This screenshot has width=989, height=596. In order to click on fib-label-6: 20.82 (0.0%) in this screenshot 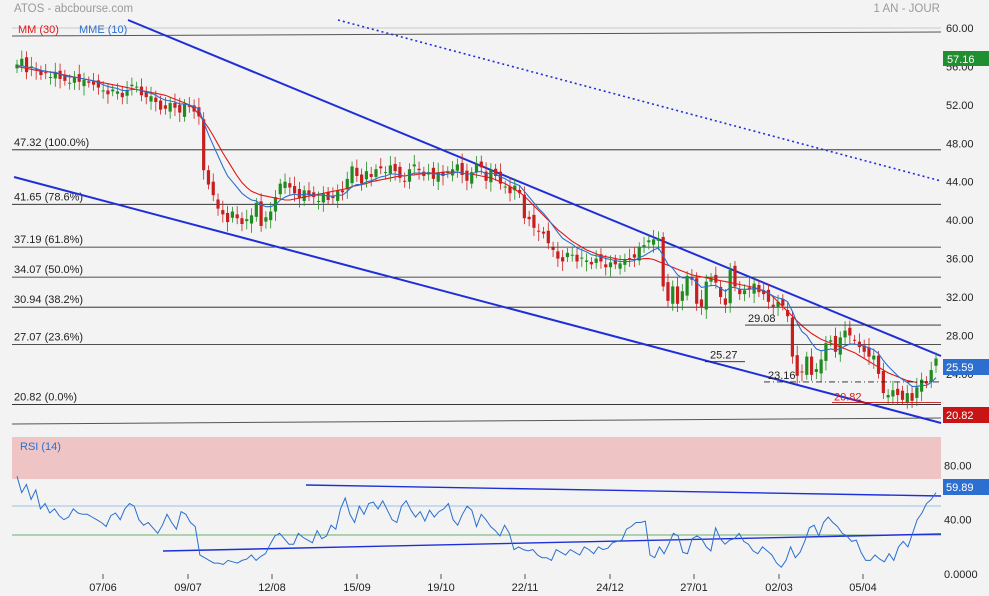, I will do `click(45, 397)`.